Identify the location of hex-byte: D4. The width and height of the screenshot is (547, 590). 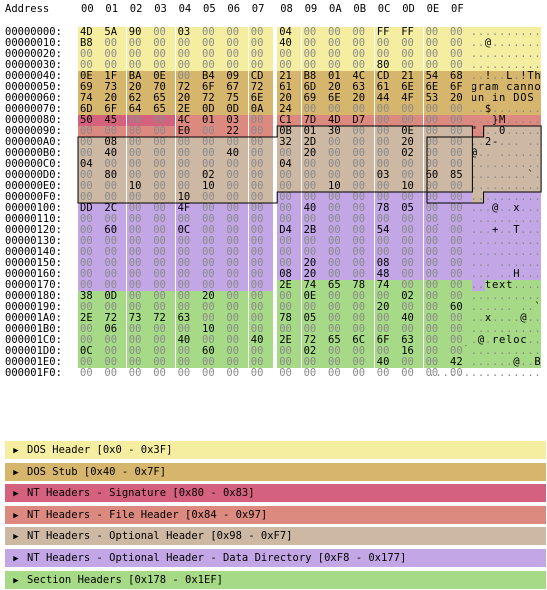
(289, 230).